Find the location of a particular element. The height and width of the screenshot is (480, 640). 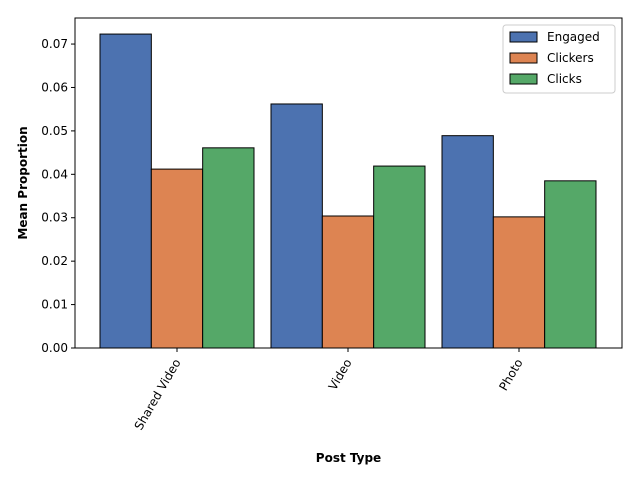

x-axis-ticks: Shared Video Video Photo is located at coordinates (329, 390).